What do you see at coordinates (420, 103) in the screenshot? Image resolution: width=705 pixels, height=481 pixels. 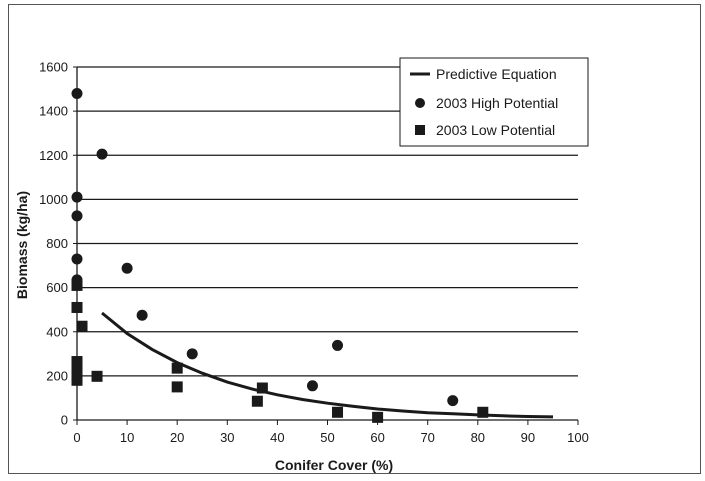 I see `legend-circle-swatch` at bounding box center [420, 103].